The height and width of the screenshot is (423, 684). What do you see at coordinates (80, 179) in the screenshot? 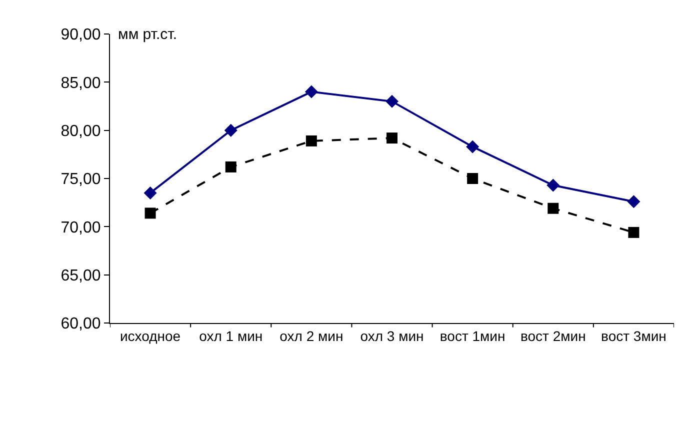
I see `y-tick-label: 75,00` at bounding box center [80, 179].